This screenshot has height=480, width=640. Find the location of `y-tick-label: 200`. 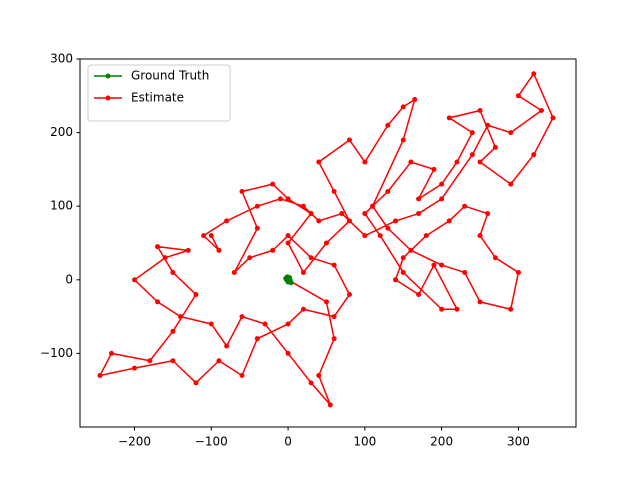

y-tick-label: 200 is located at coordinates (61, 132).